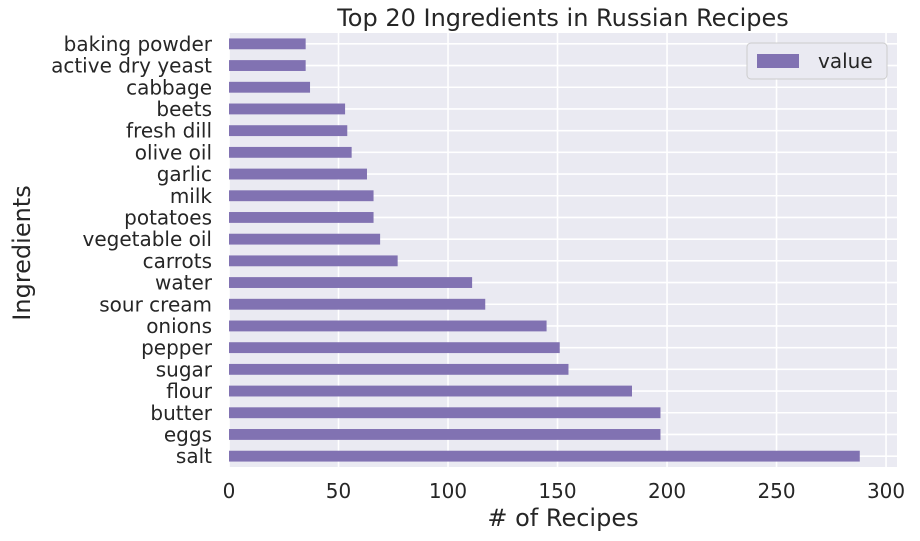  Describe the element at coordinates (184, 109) in the screenshot. I see `y-tick-label: beets` at that location.